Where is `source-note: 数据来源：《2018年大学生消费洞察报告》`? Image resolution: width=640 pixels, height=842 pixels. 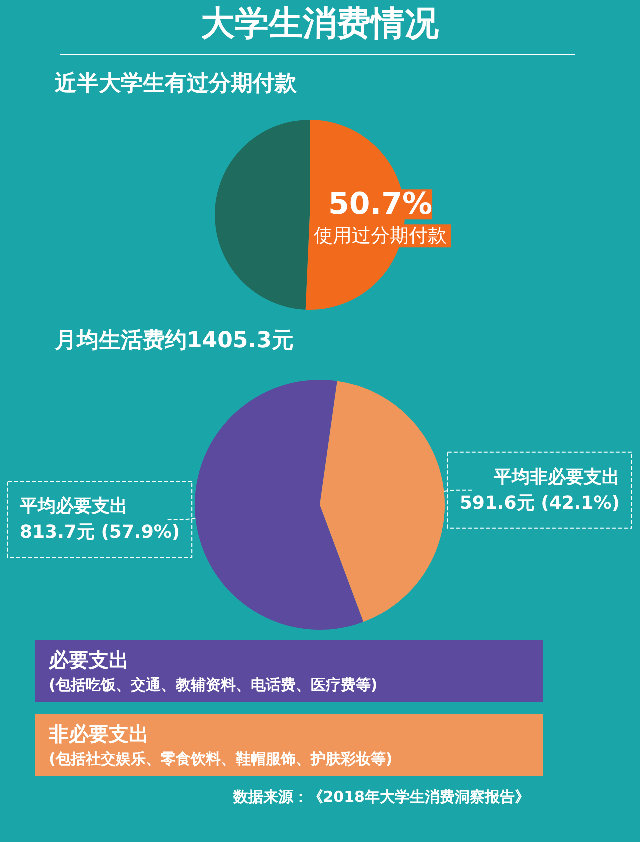 source-note: 数据来源：《2018年大学生消费洞察报告》 is located at coordinates (381, 797).